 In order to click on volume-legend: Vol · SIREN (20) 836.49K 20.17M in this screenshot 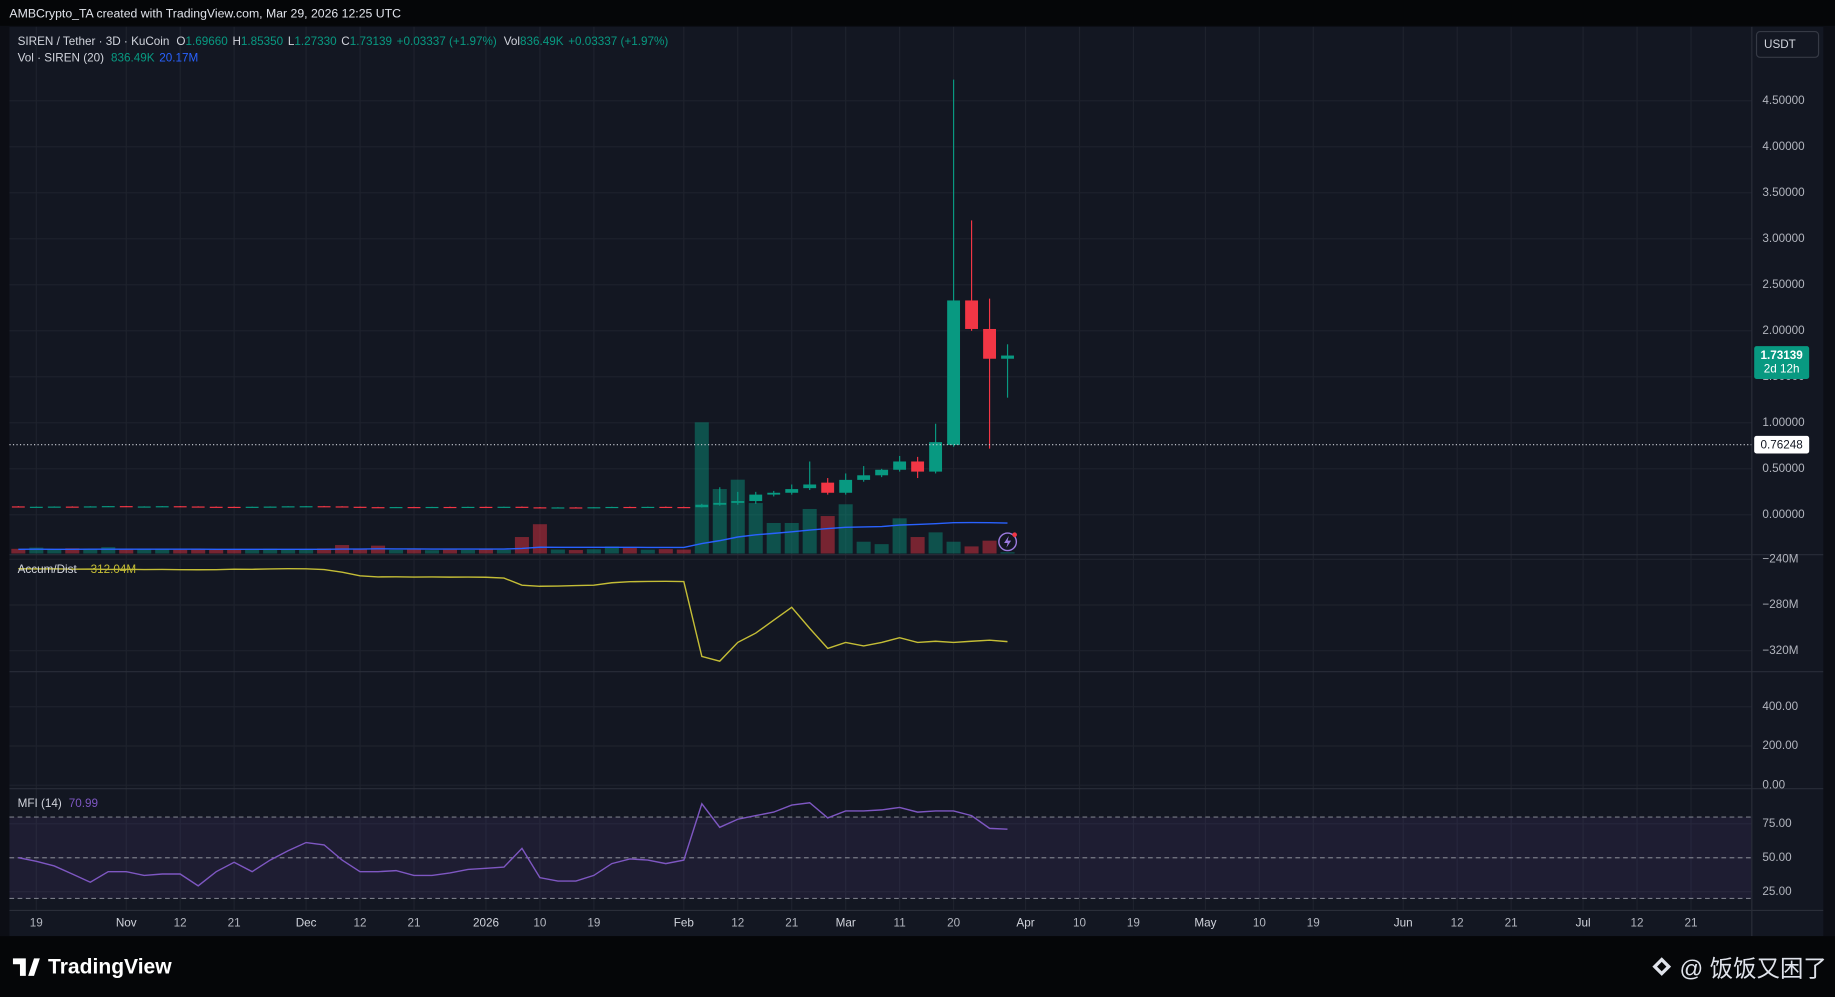, I will do `click(108, 58)`.